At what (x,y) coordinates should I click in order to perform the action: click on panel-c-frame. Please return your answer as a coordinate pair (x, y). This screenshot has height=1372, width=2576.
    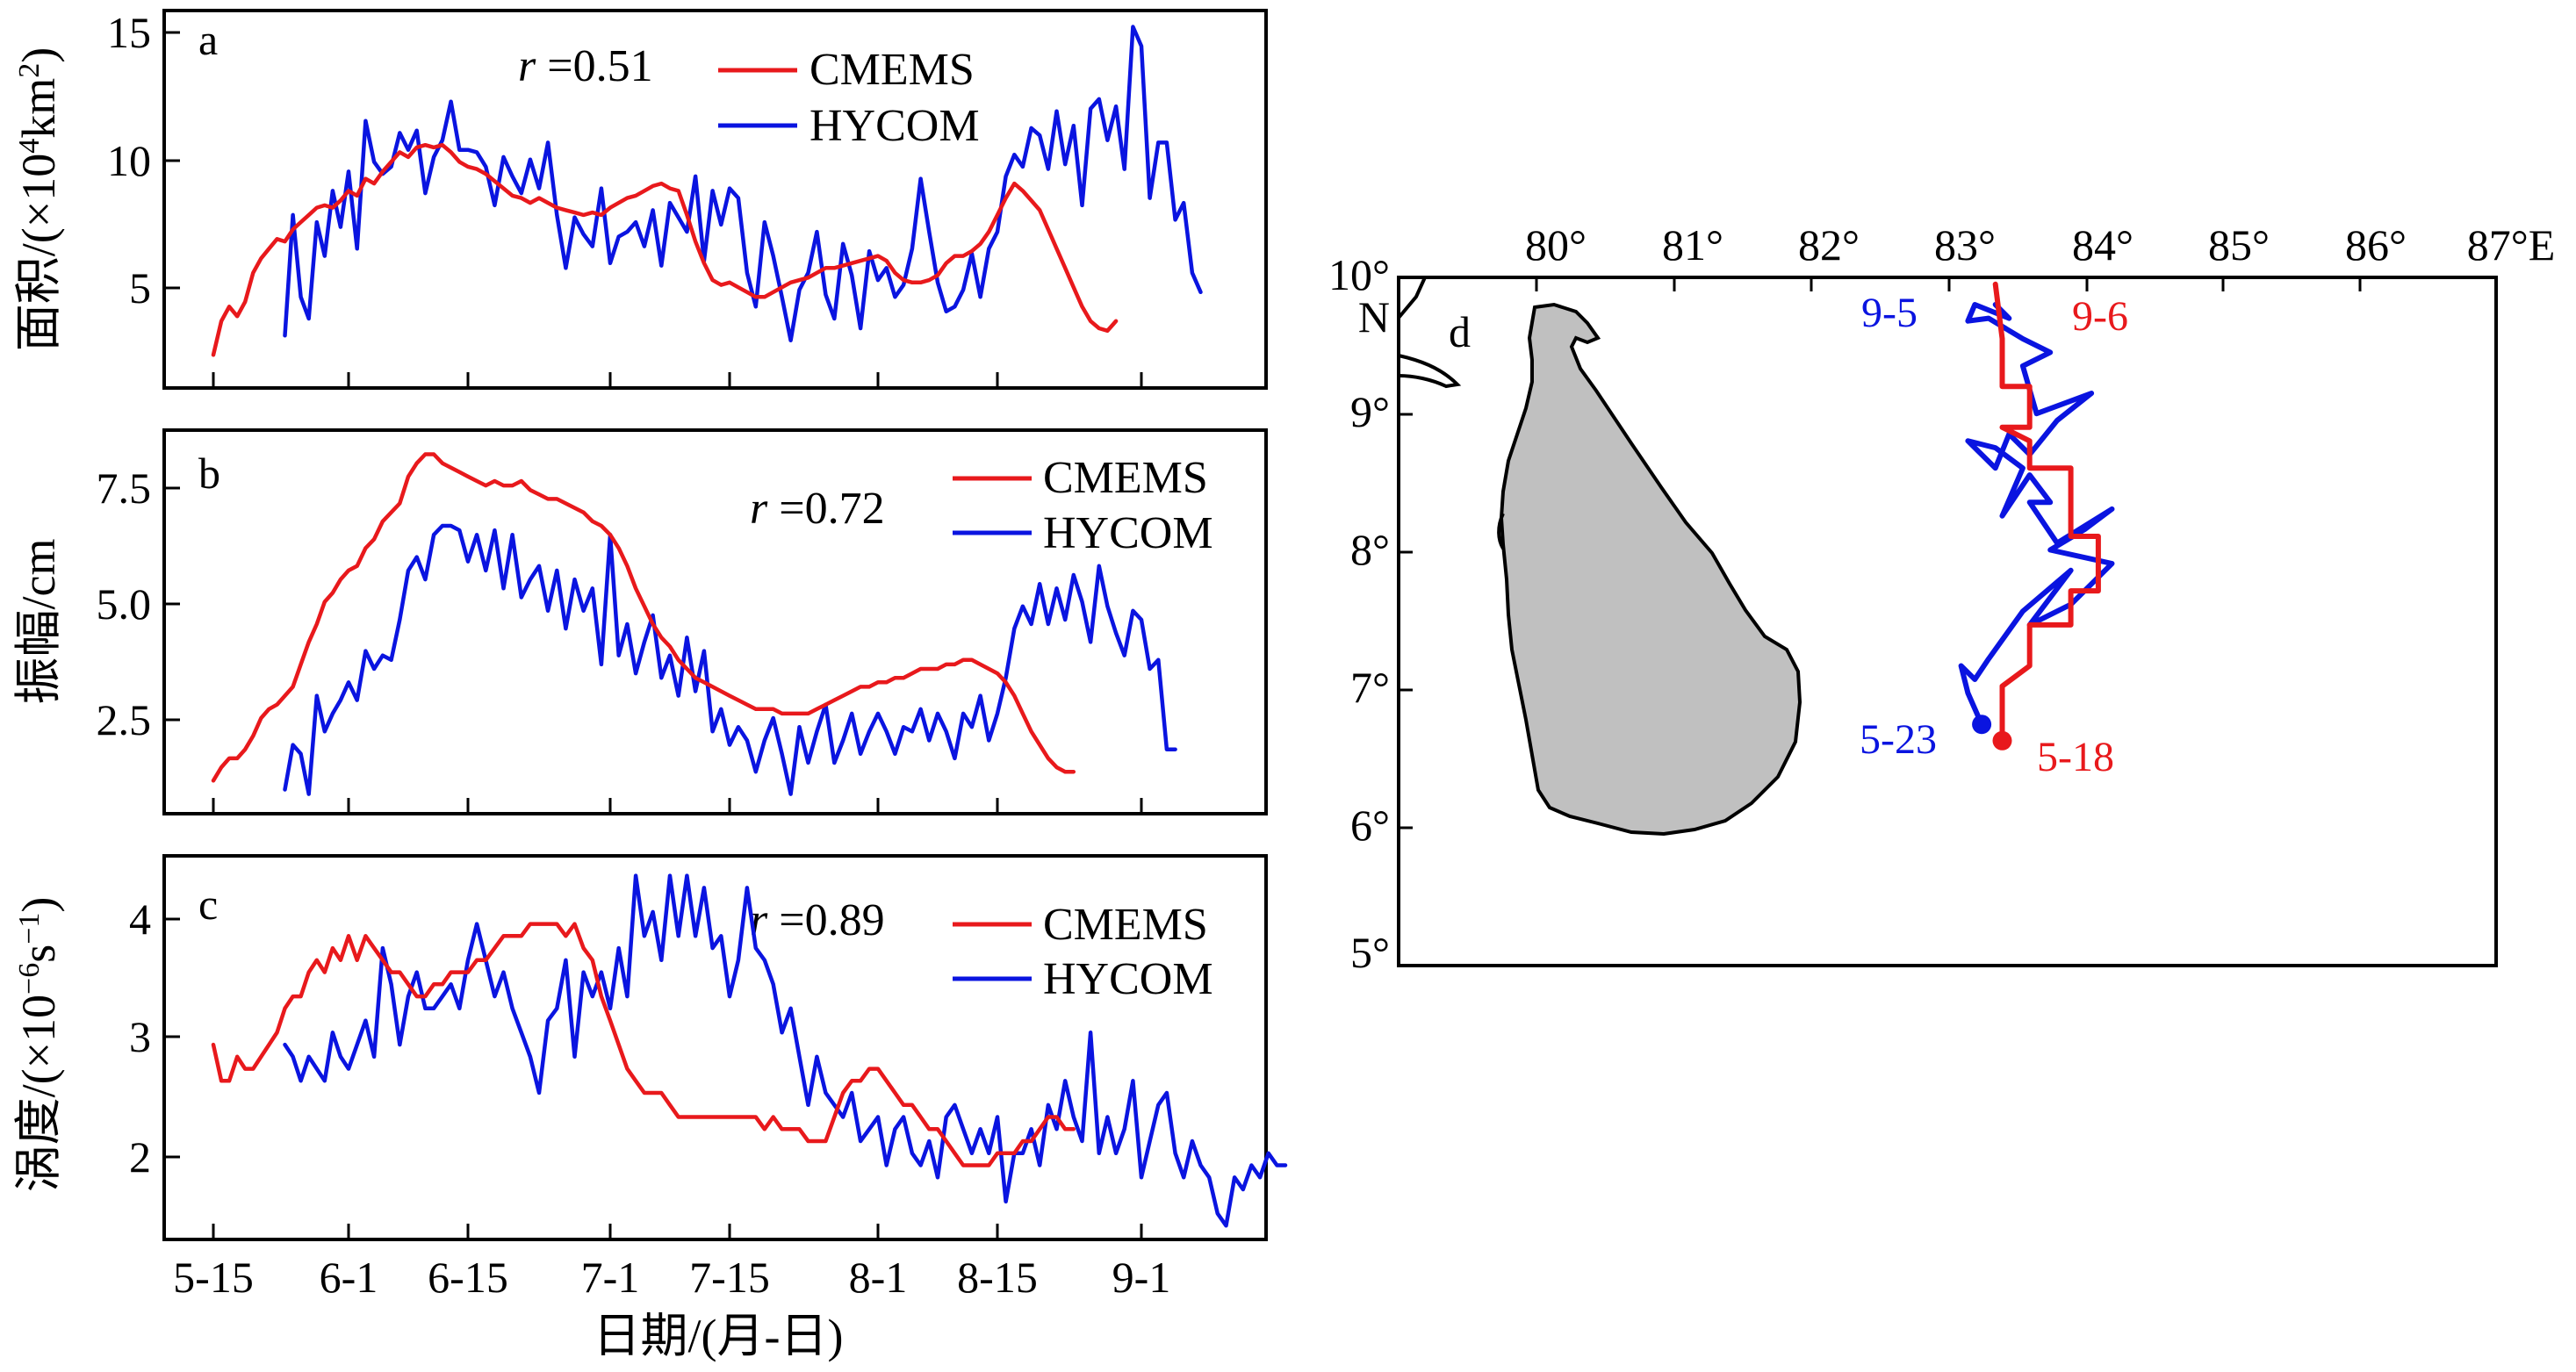
    Looking at the image, I should click on (715, 1047).